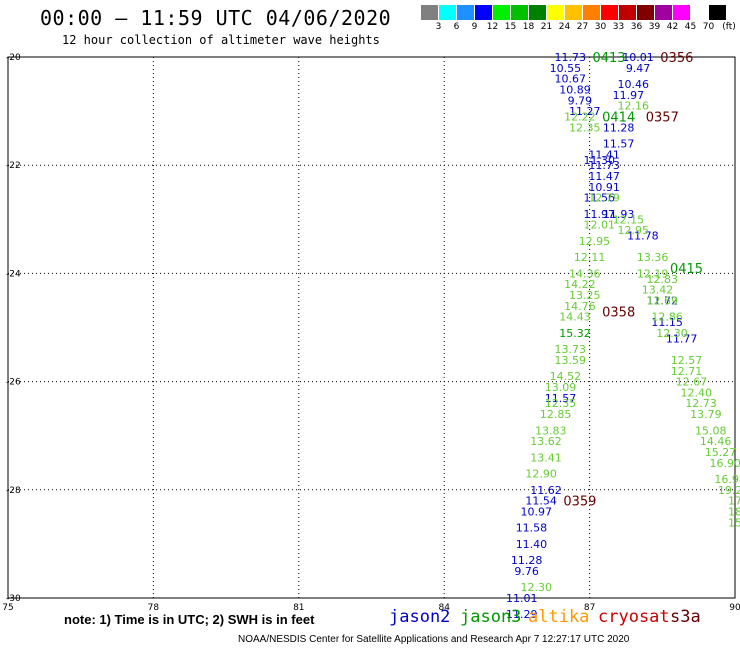 This screenshot has width=740, height=650. I want to click on data-point-jason3: 14.43, so click(575, 317).